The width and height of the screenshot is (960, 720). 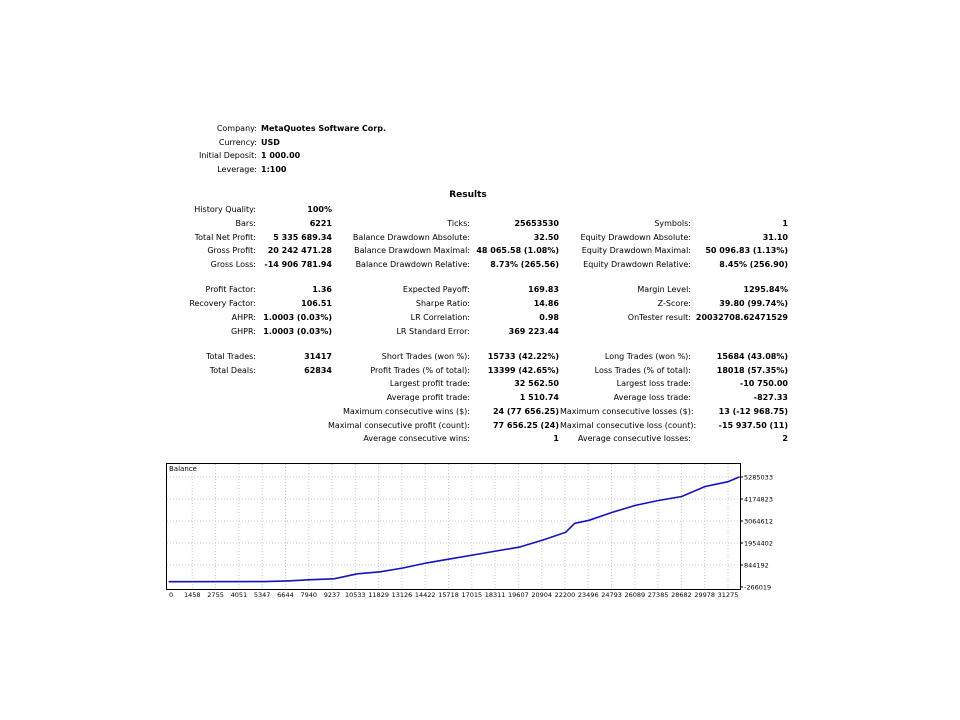 I want to click on header-value: 1:100, so click(x=274, y=169).